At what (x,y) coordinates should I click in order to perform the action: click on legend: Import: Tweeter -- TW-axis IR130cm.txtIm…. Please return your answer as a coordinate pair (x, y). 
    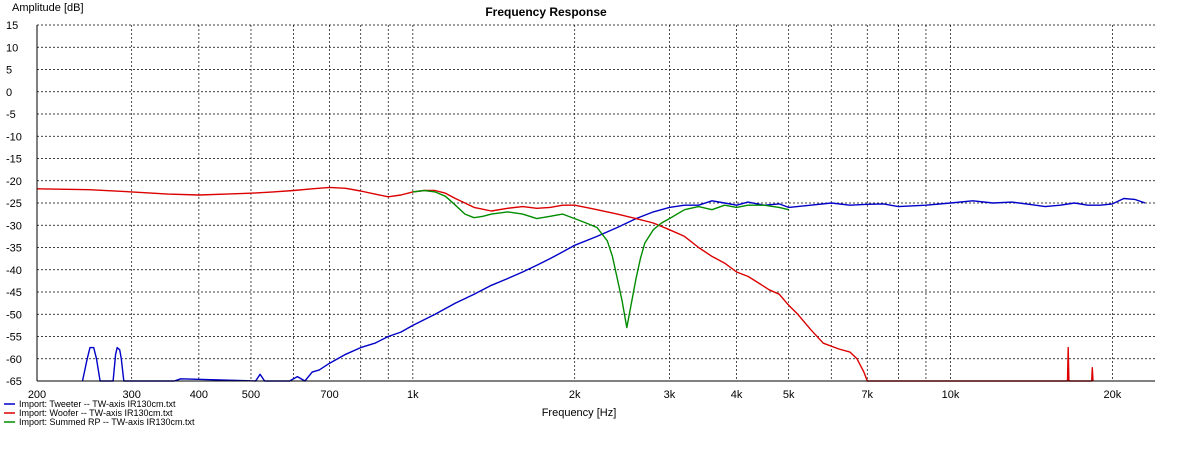
    Looking at the image, I should click on (99, 413).